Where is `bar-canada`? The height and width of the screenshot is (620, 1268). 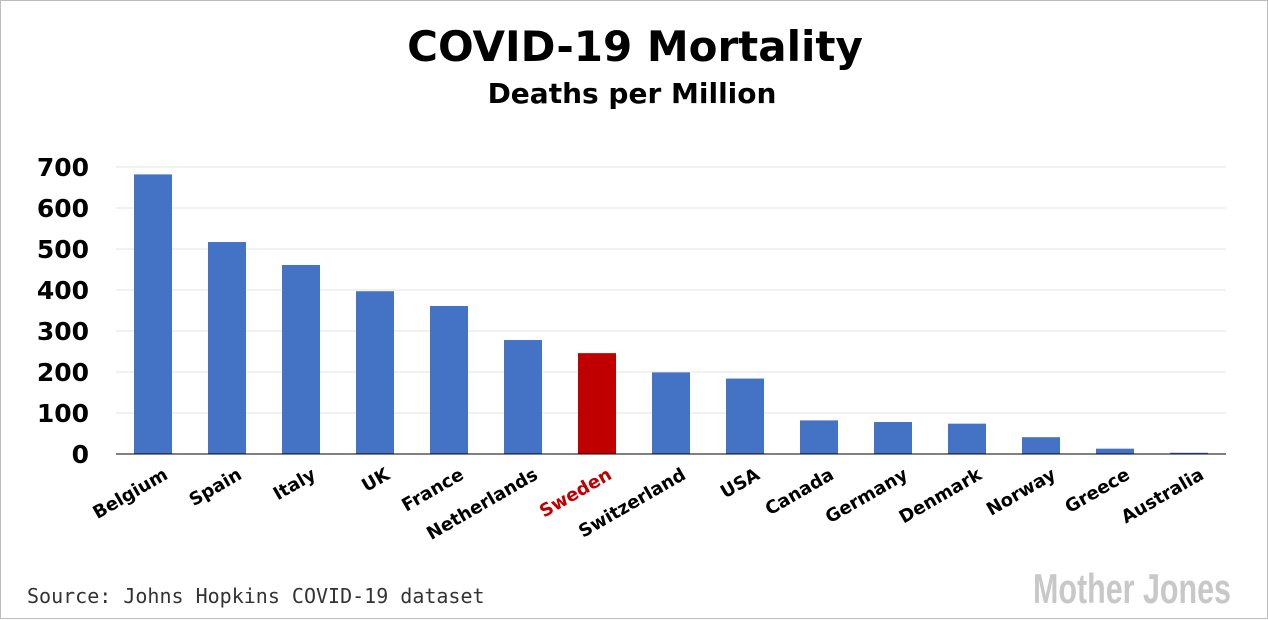
bar-canada is located at coordinates (819, 437).